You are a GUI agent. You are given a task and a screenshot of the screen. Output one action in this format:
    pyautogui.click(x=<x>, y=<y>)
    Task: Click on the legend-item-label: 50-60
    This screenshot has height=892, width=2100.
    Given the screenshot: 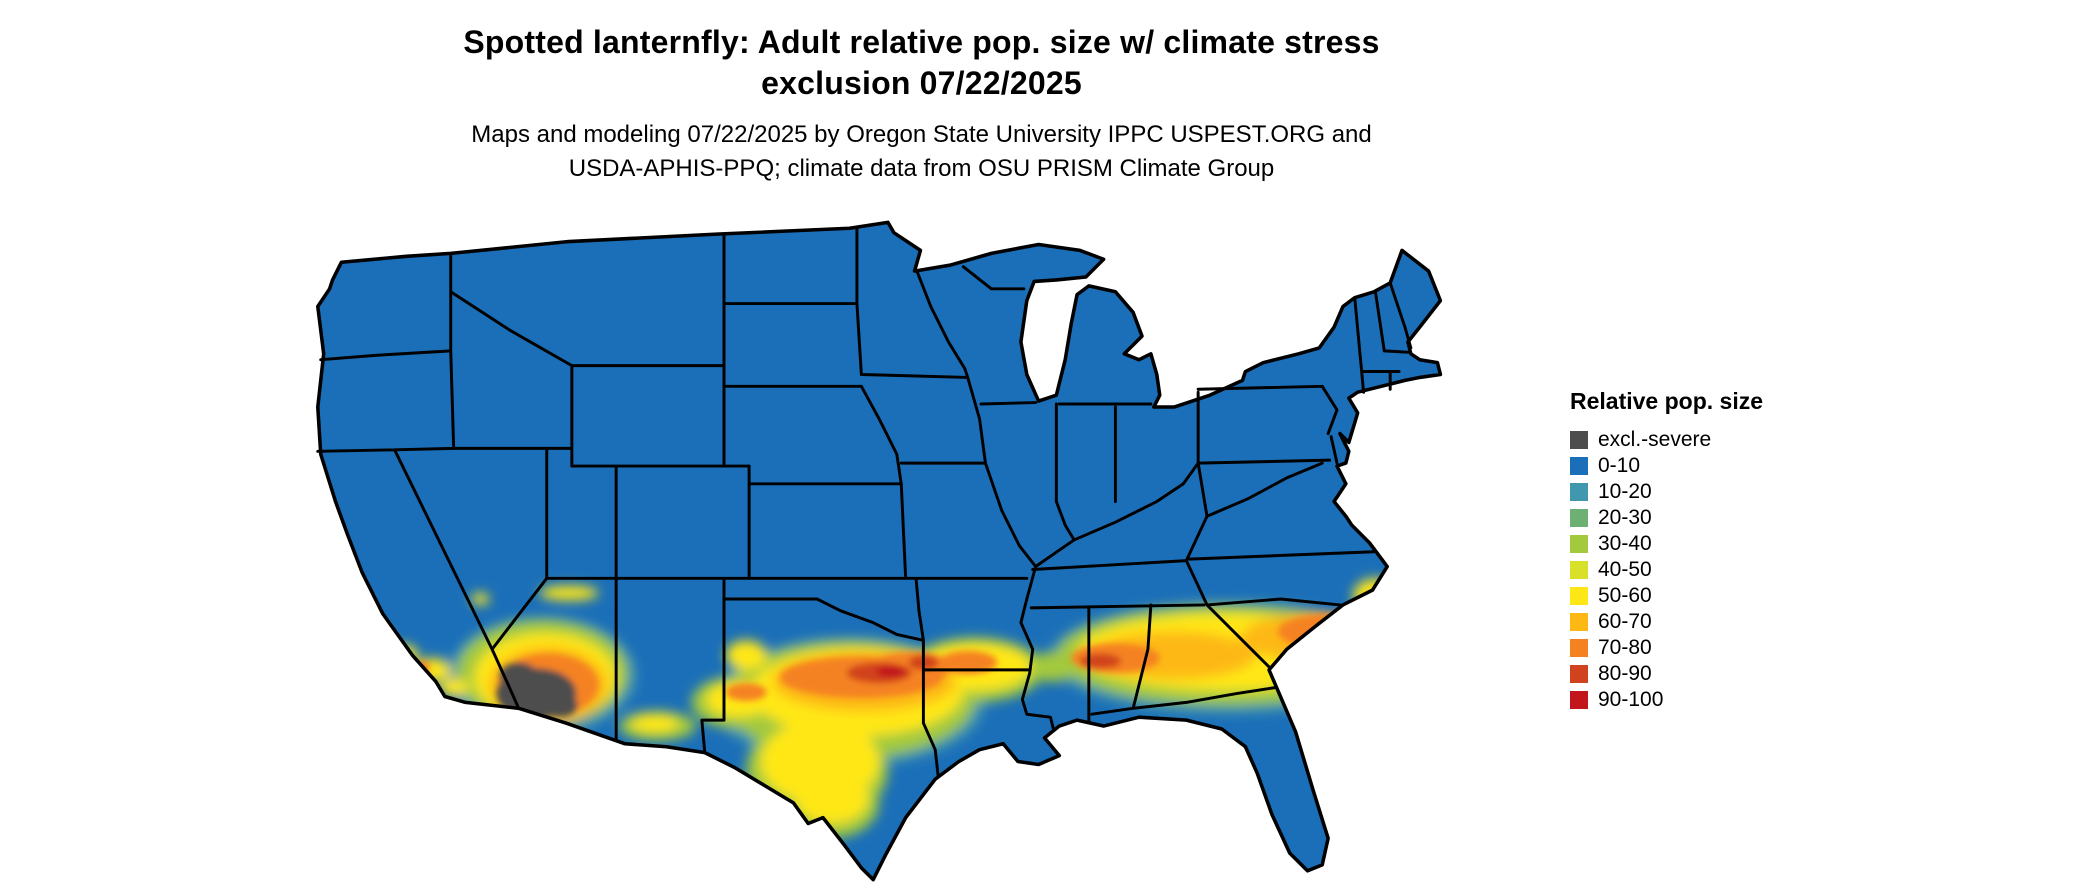 What is the action you would take?
    pyautogui.click(x=1625, y=595)
    